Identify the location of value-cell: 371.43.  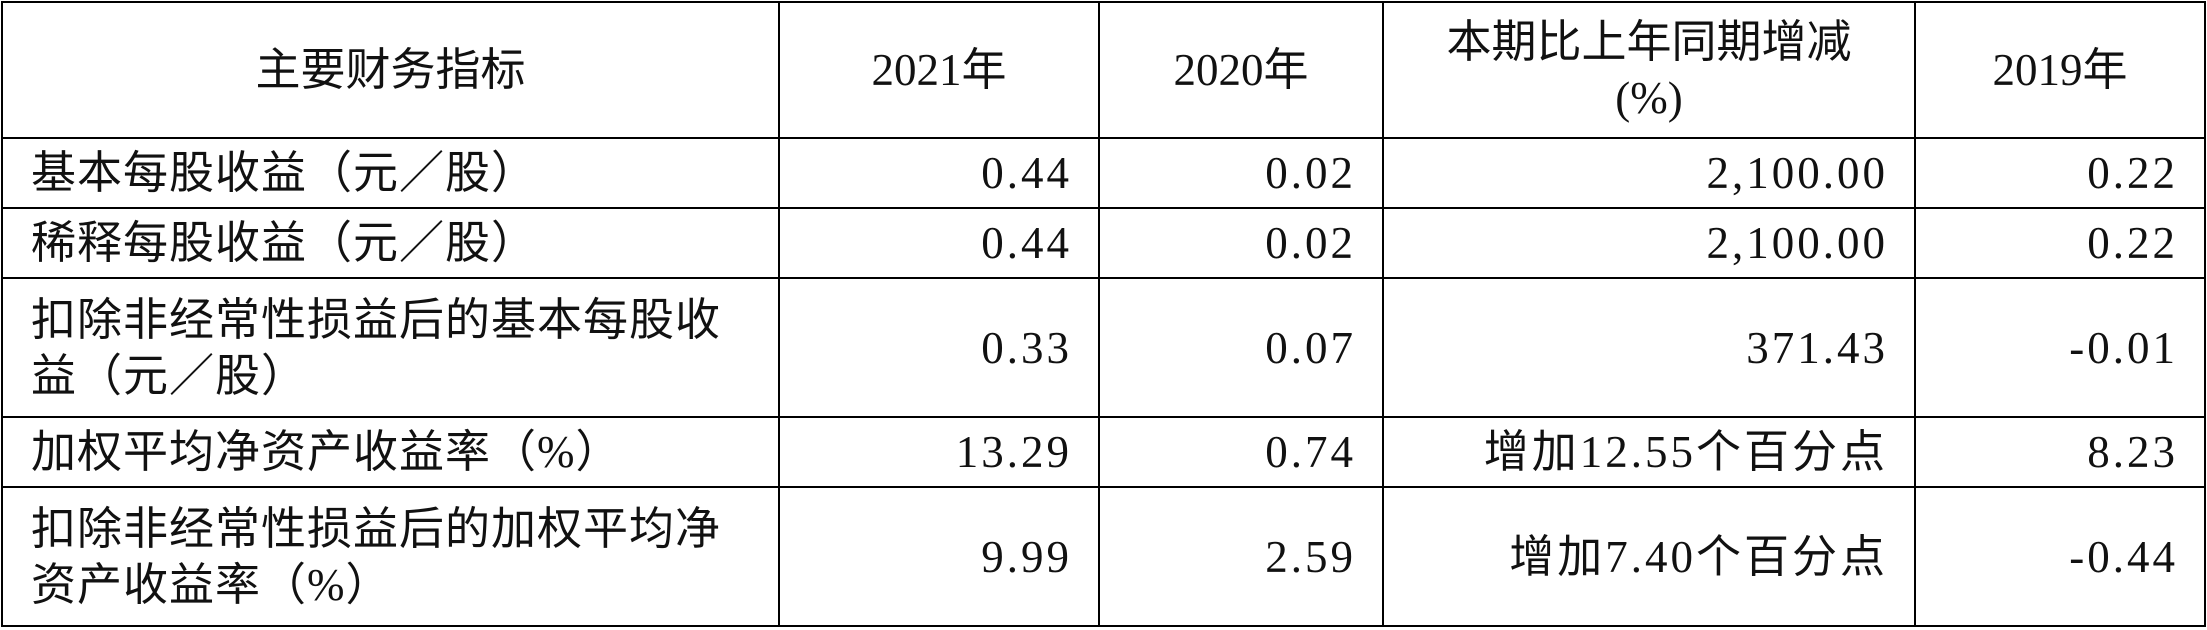
(1649, 347).